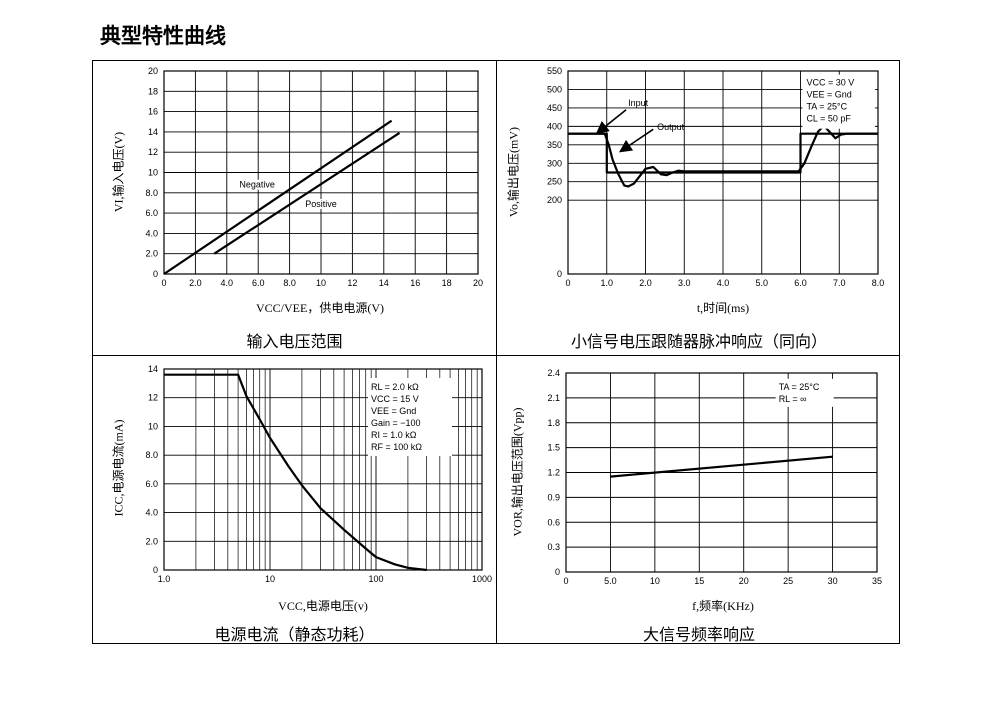 The width and height of the screenshot is (991, 707). Describe the element at coordinates (195, 283) in the screenshot. I see `chart1-x-tick-label: 2.0` at that location.